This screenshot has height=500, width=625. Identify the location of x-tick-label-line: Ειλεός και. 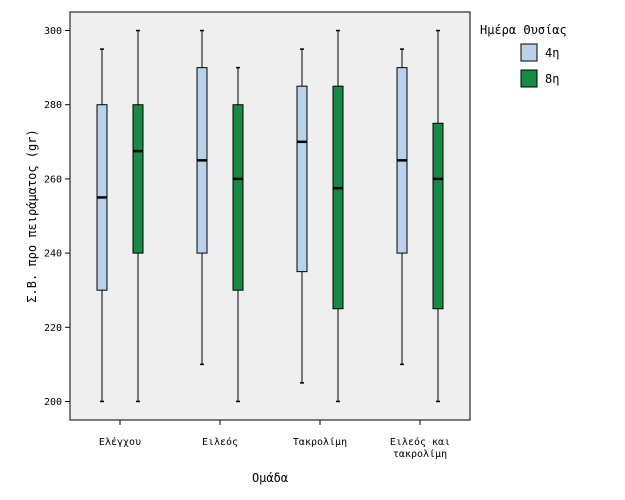
(420, 442).